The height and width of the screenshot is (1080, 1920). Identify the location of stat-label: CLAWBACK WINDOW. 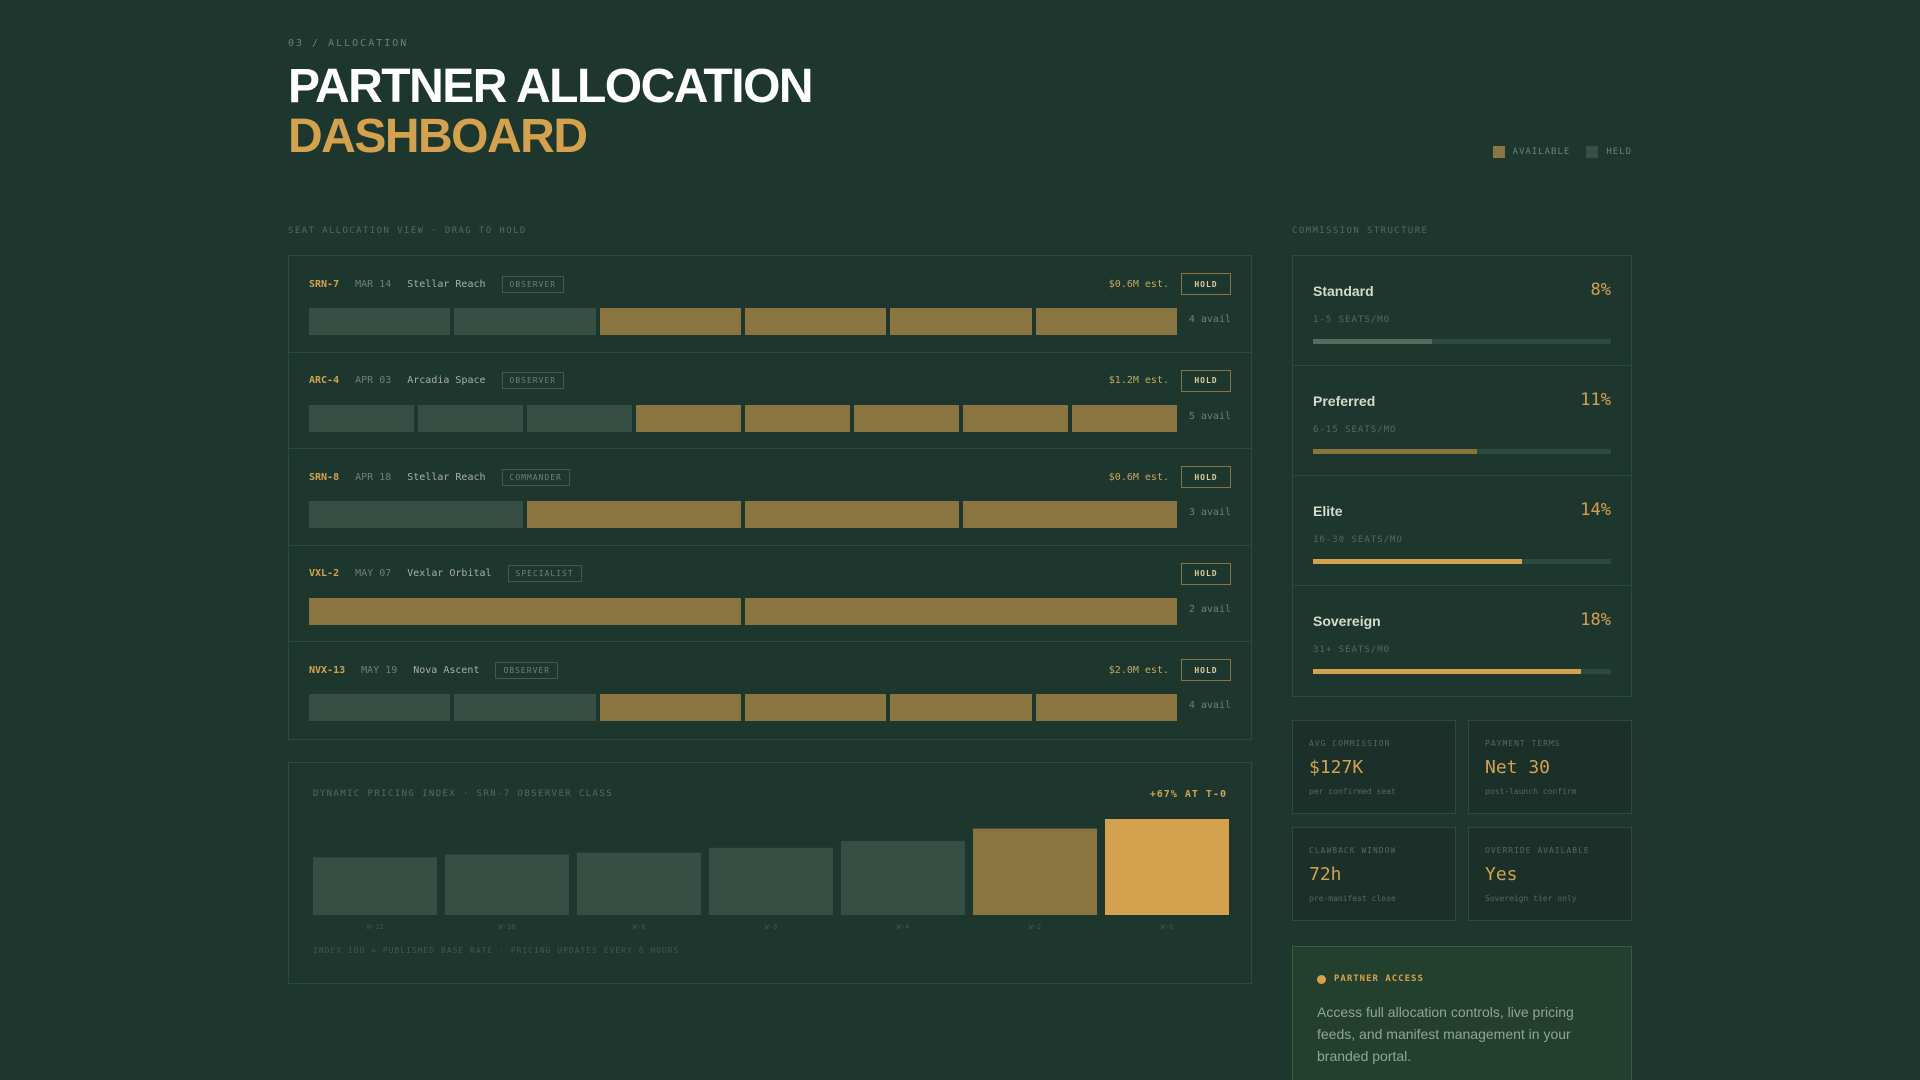
(1353, 850).